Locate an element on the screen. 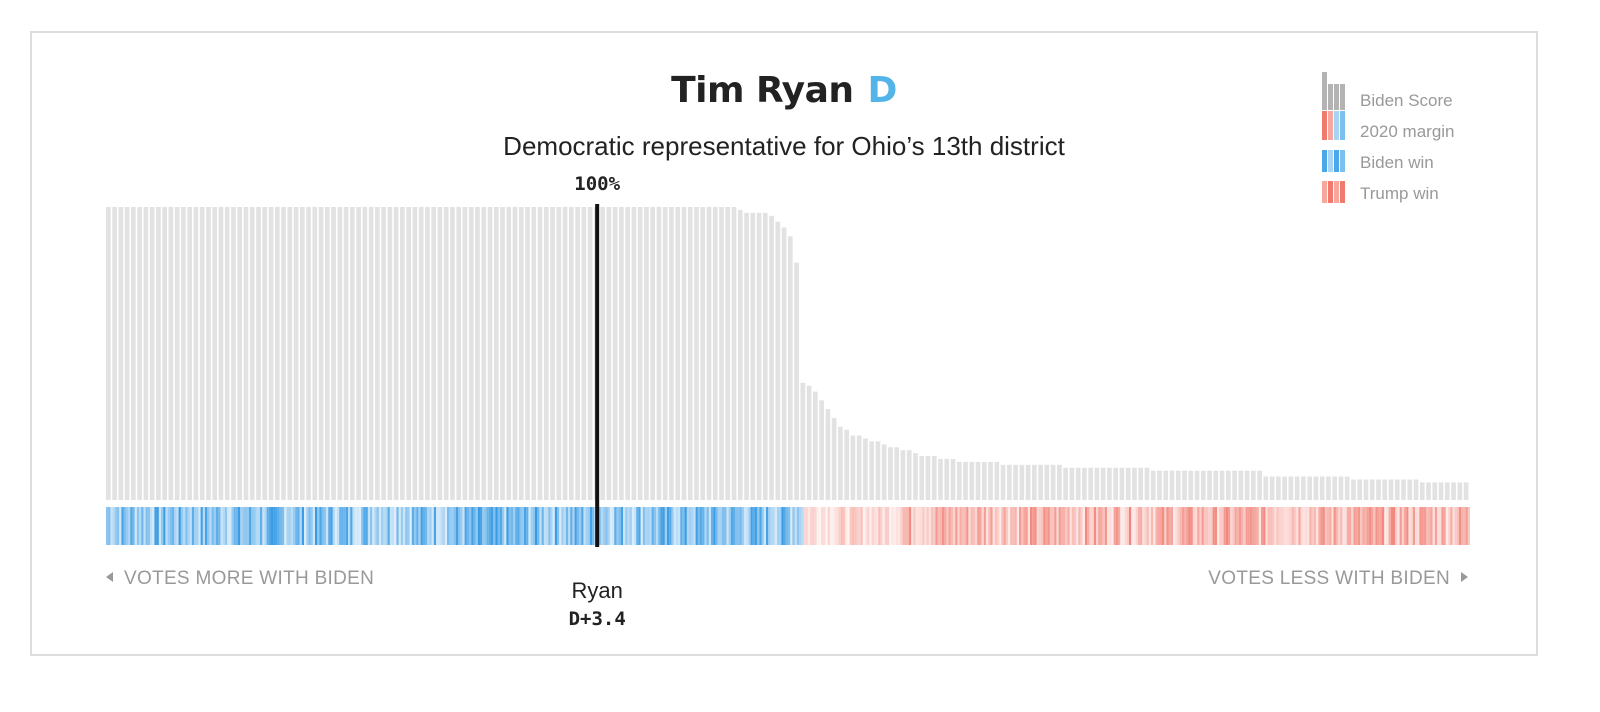 This screenshot has height=712, width=1600. member-name-label: Ryan is located at coordinates (596, 590).